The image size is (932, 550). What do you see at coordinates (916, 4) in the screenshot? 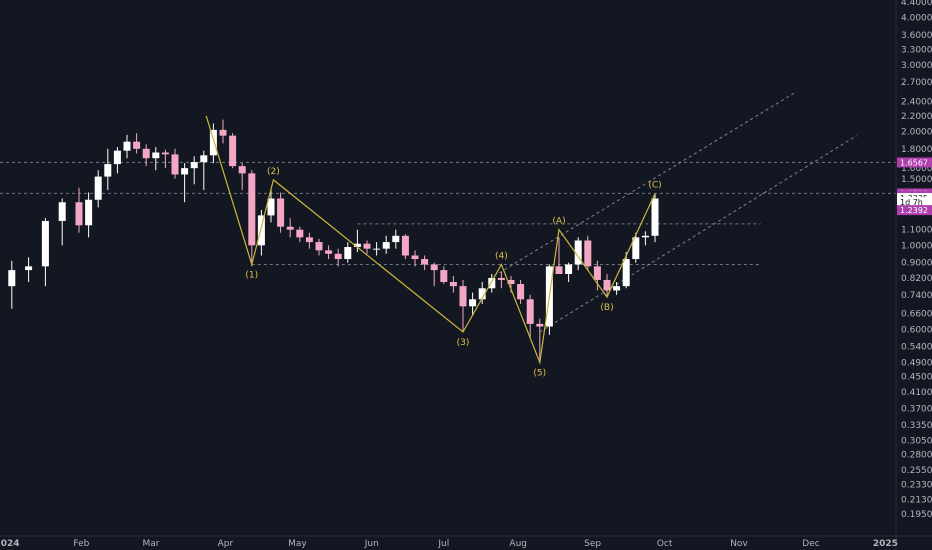
I see `price-tick-label: 4.4000` at bounding box center [916, 4].